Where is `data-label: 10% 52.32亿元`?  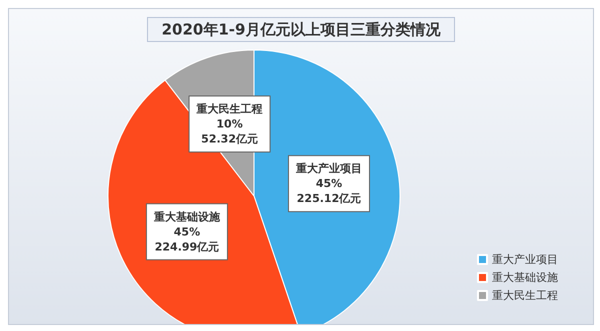 data-label: 10% 52.32亿元 is located at coordinates (229, 132).